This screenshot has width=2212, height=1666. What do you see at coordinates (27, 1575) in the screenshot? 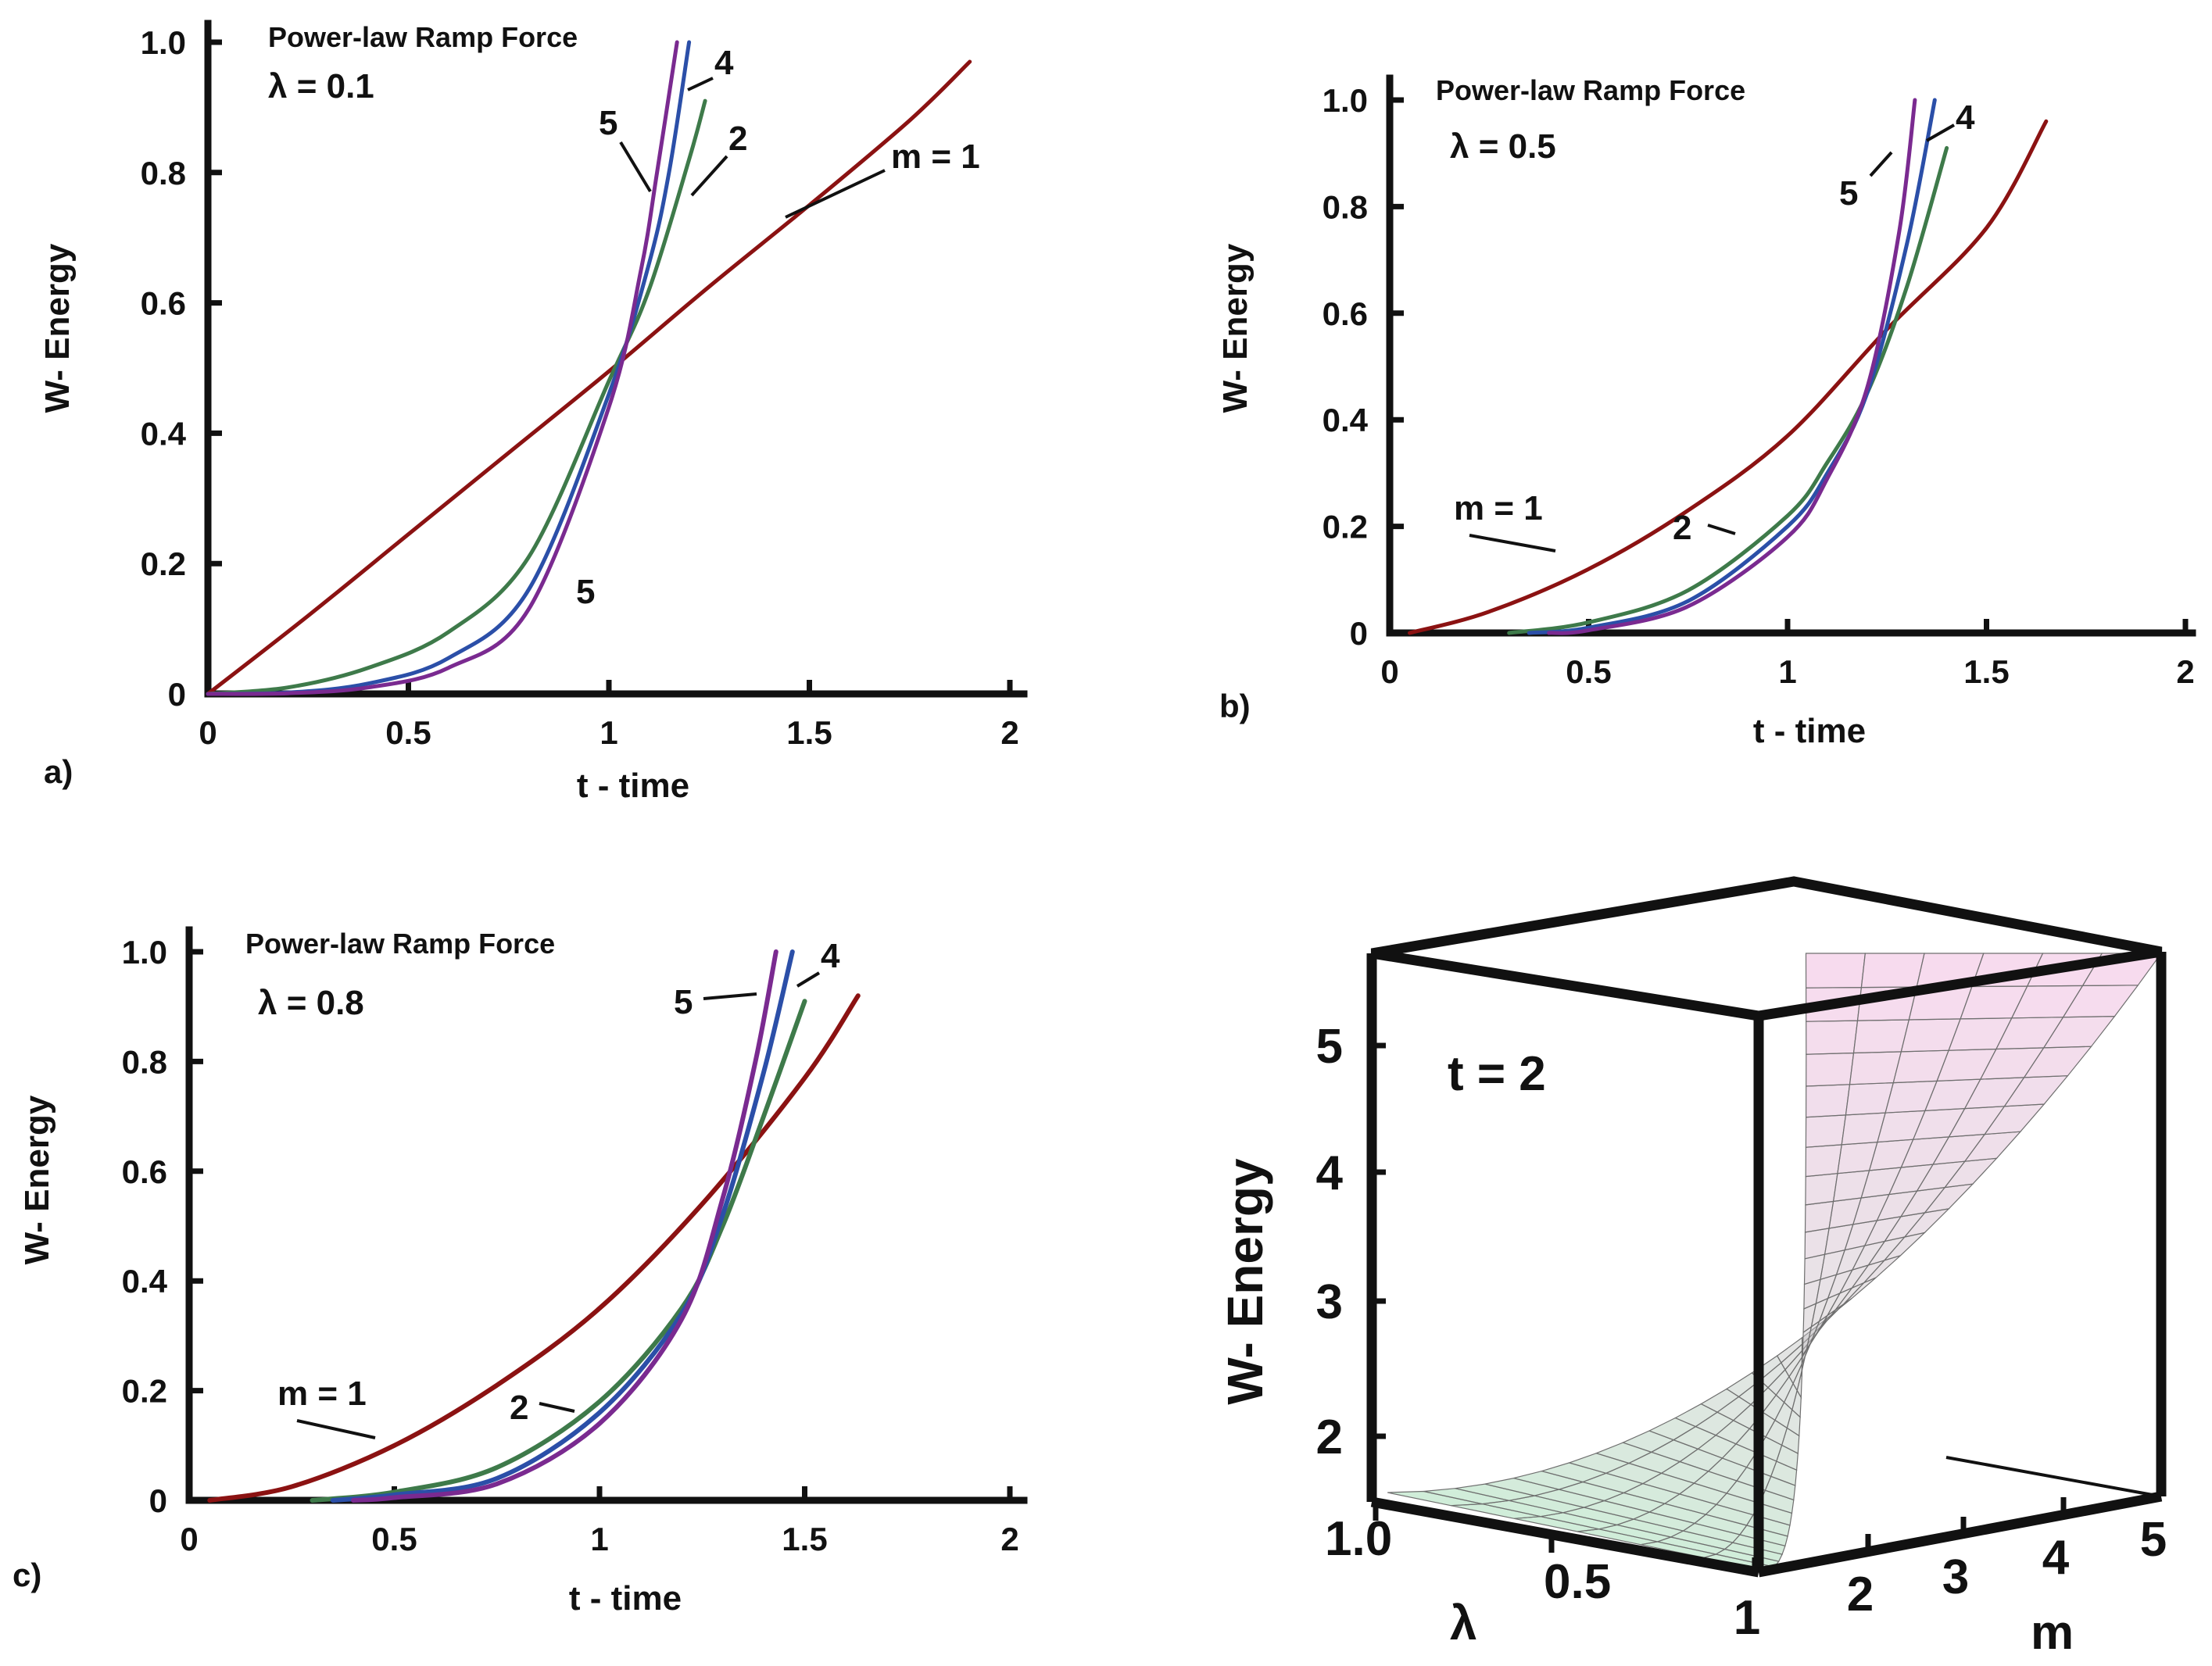
I see `panel-label-c: c)` at bounding box center [27, 1575].